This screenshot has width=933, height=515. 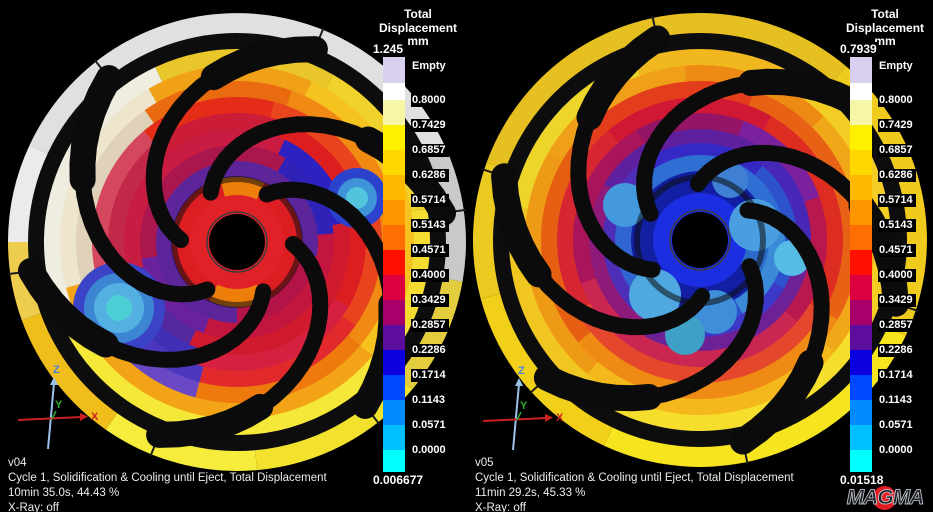 I want to click on logo-red-dot, so click(x=884, y=498).